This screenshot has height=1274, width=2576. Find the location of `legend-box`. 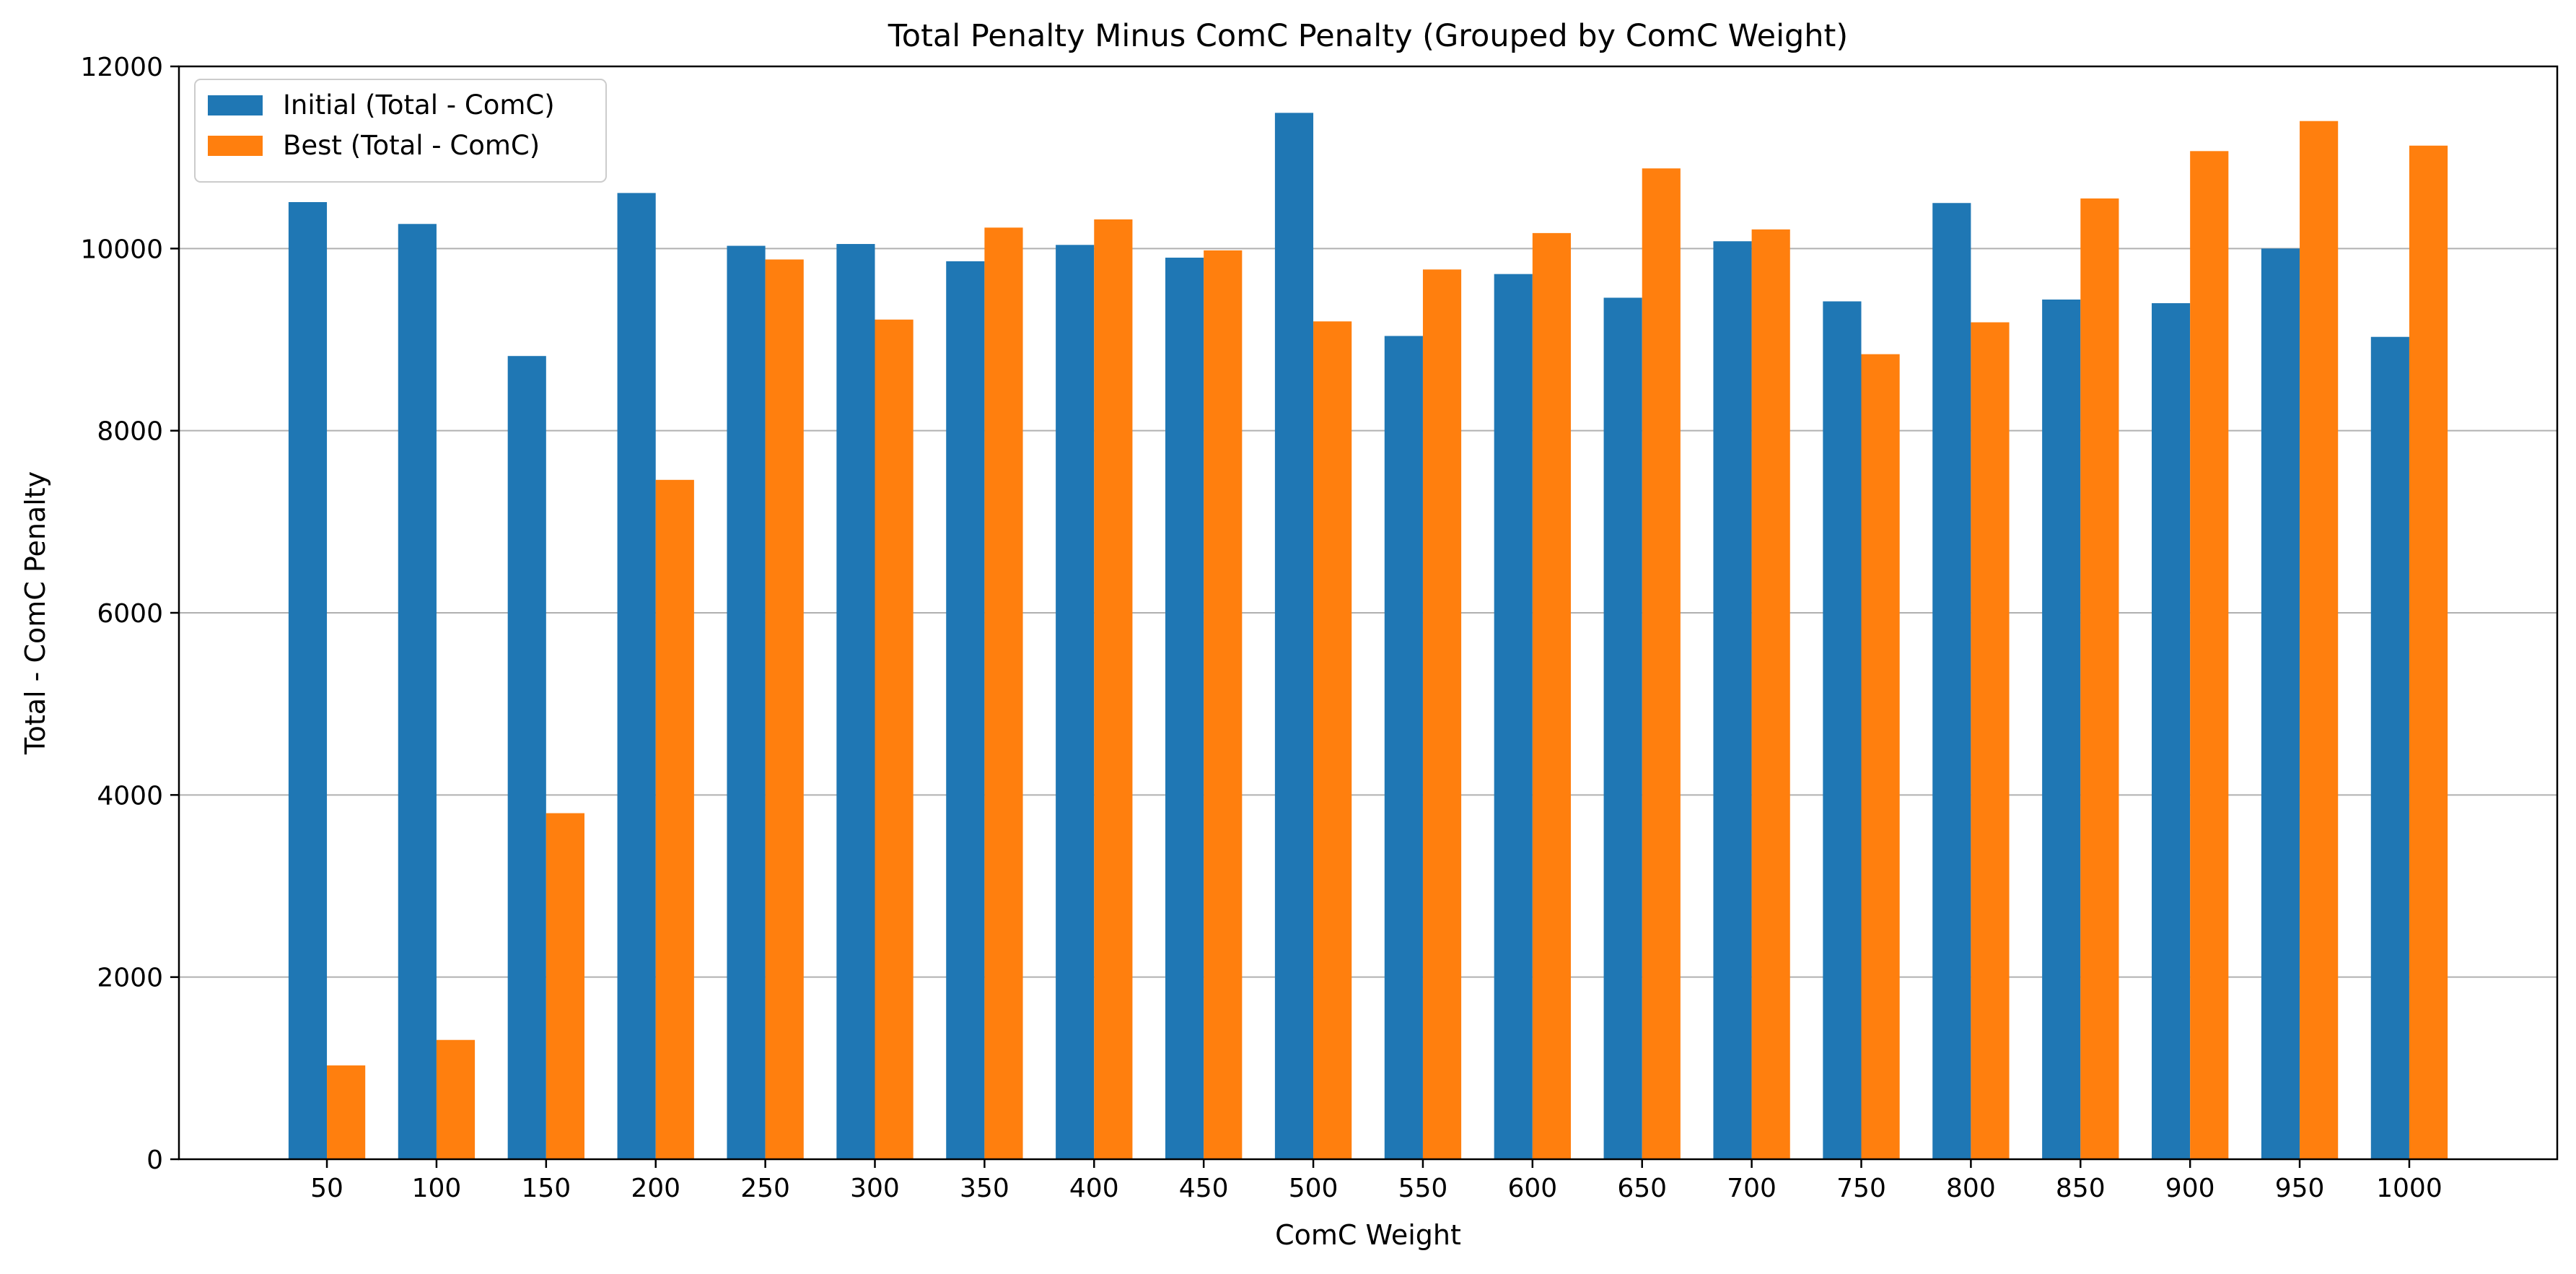

legend-box is located at coordinates (400, 131).